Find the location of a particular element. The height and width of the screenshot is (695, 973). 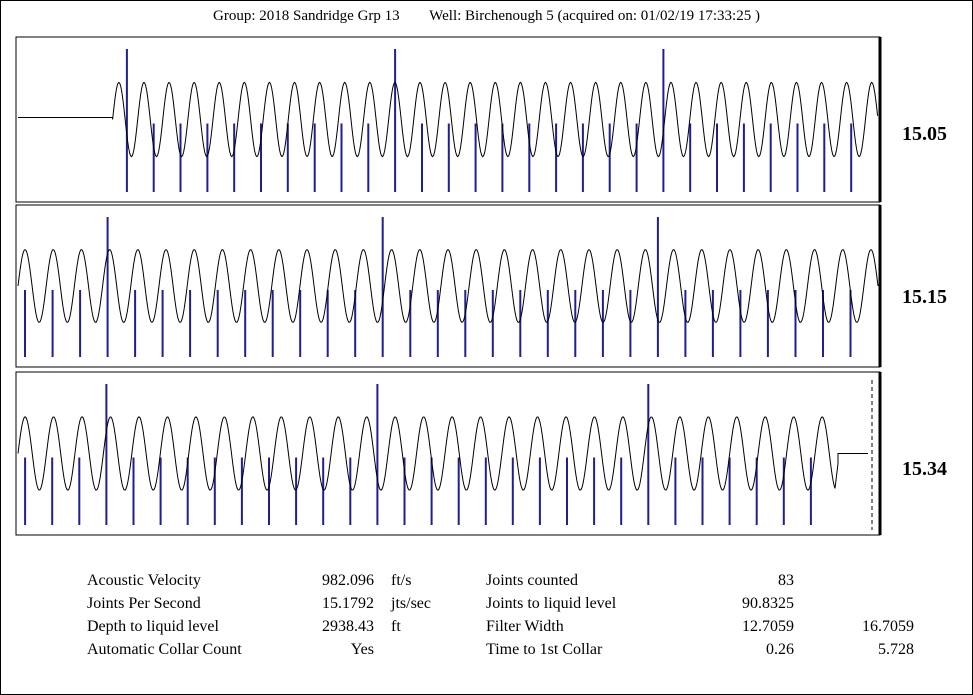

group-label: Group: 2018 Sandridge Grp 13 is located at coordinates (306, 16).